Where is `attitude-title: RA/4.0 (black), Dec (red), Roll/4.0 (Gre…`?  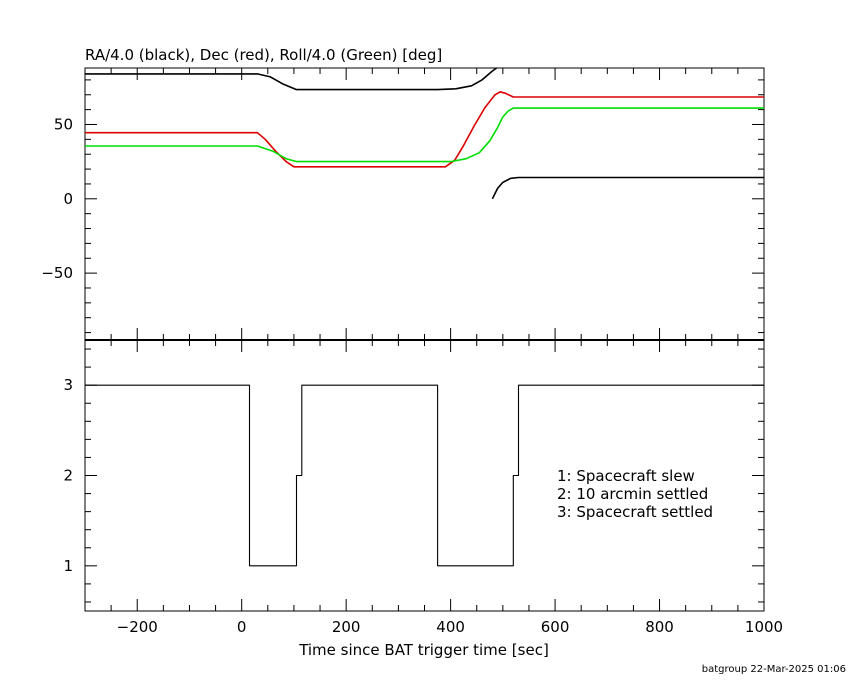
attitude-title: RA/4.0 (black), Dec (red), Roll/4.0 (Gre… is located at coordinates (263, 55).